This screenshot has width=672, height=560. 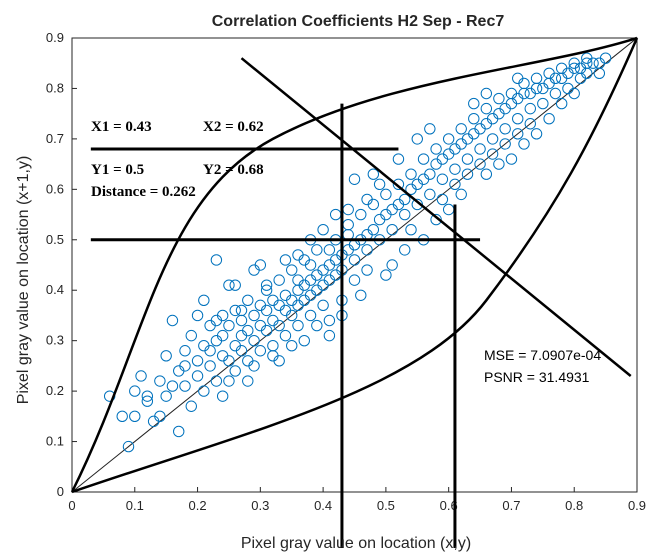 What do you see at coordinates (233, 127) in the screenshot?
I see `annotation-x2: X2 = 0.62` at bounding box center [233, 127].